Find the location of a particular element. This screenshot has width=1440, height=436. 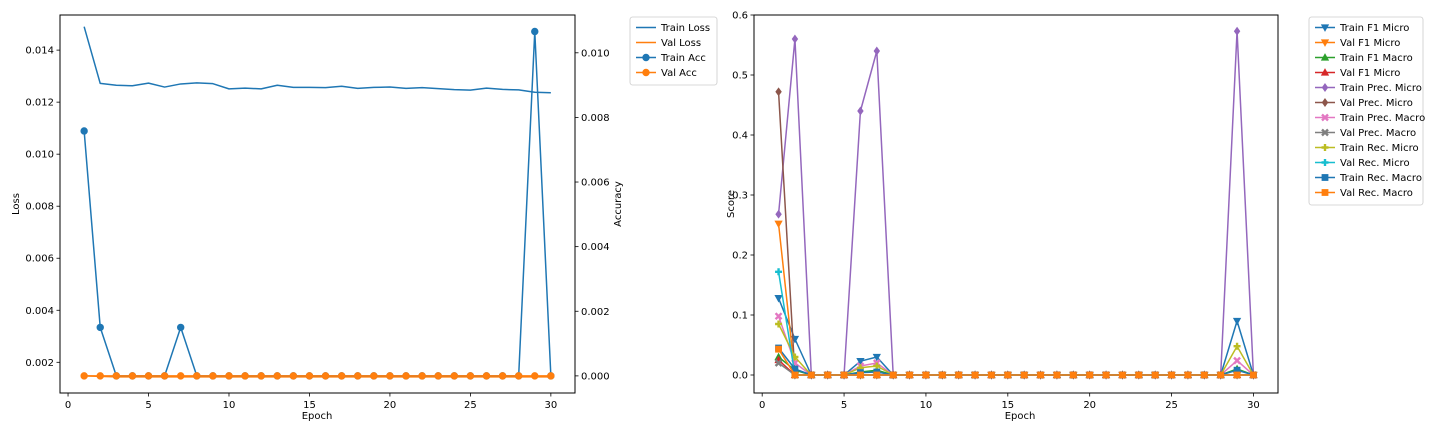

series-line-train-prec-macro is located at coordinates (1015, 345).